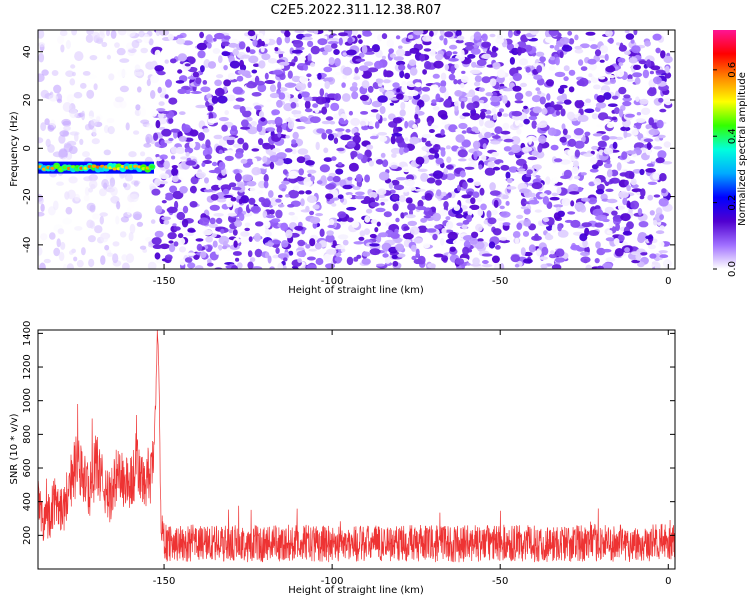 The width and height of the screenshot is (750, 600). Describe the element at coordinates (332, 581) in the screenshot. I see `snr-x-tick-label: -100` at that location.